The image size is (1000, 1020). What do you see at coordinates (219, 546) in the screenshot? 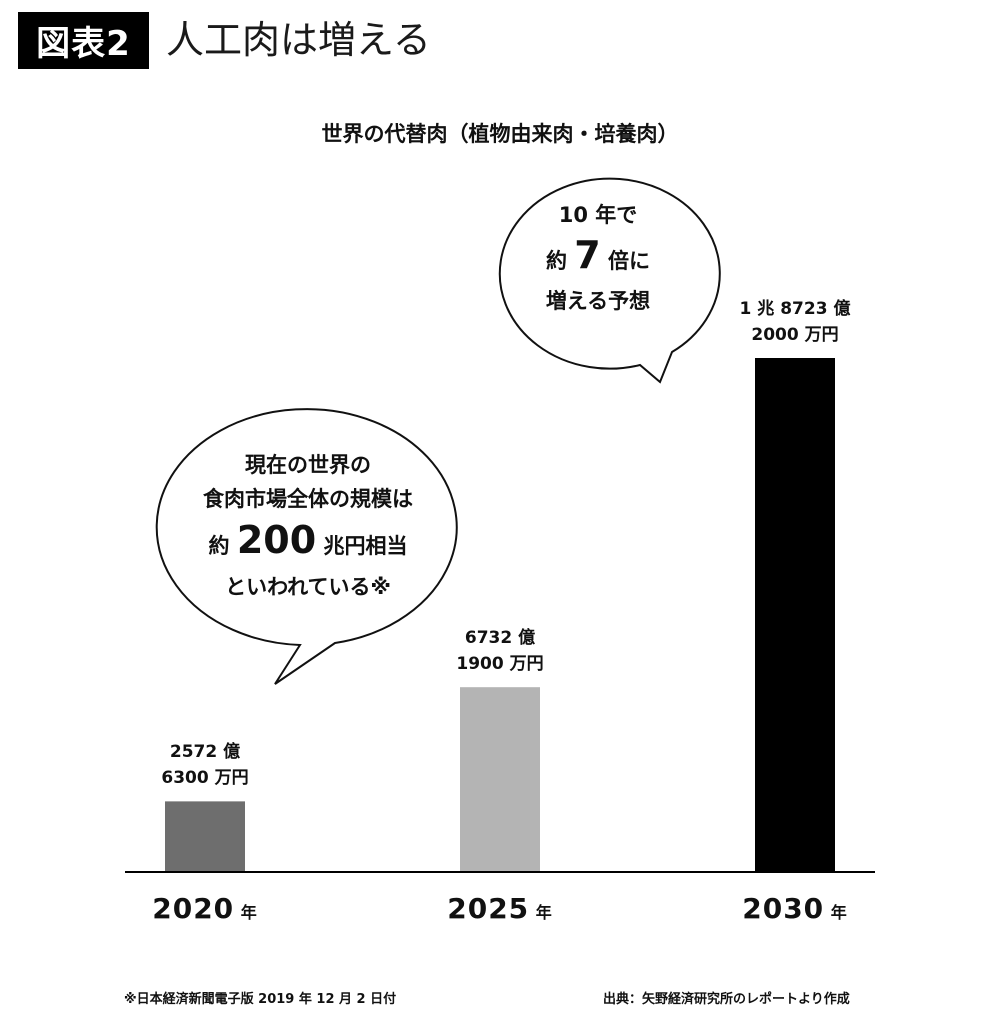
I see `bubble-left-text: 約` at bounding box center [219, 546].